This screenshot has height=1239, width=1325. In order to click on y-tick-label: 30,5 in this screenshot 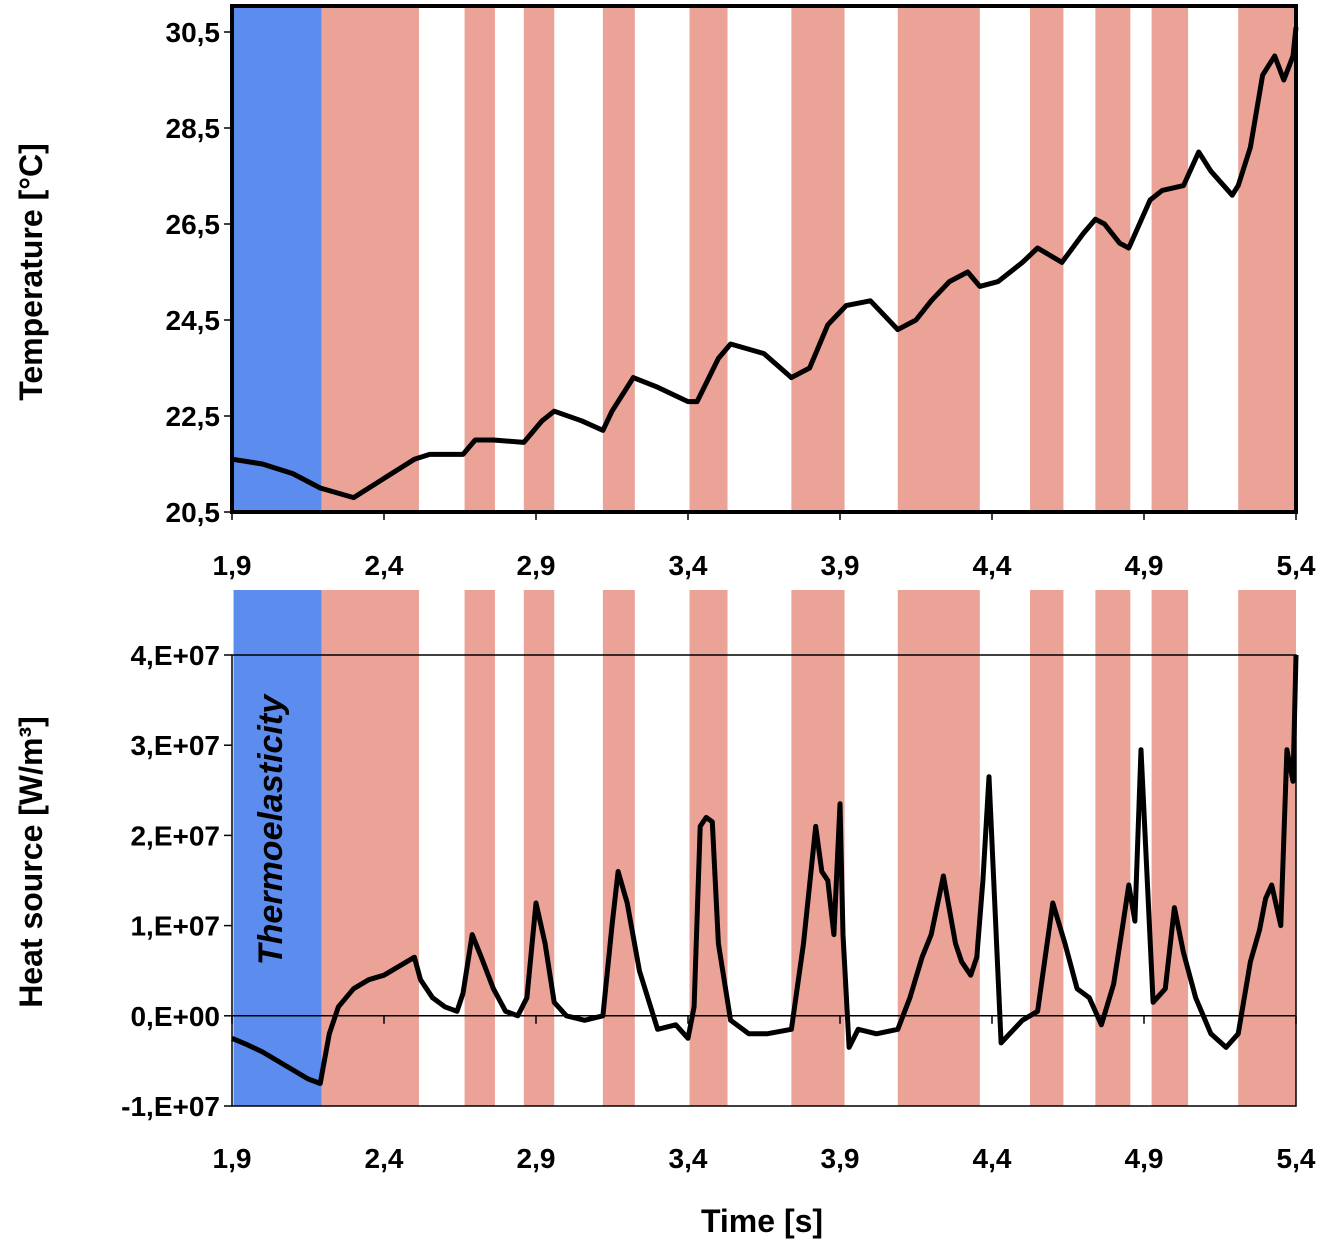, I will do `click(193, 32)`.